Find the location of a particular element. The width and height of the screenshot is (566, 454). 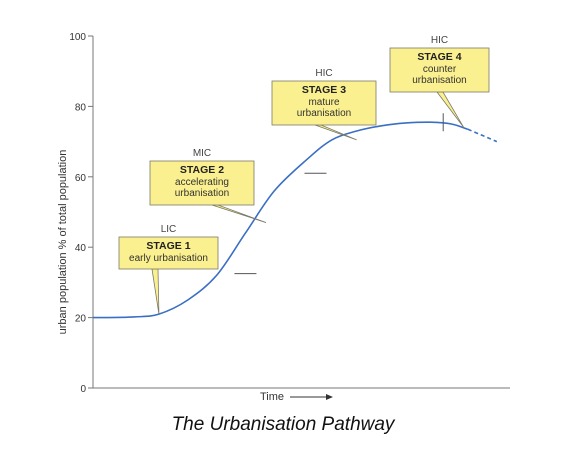

stage-description: early urbanisation is located at coordinates (168, 258).